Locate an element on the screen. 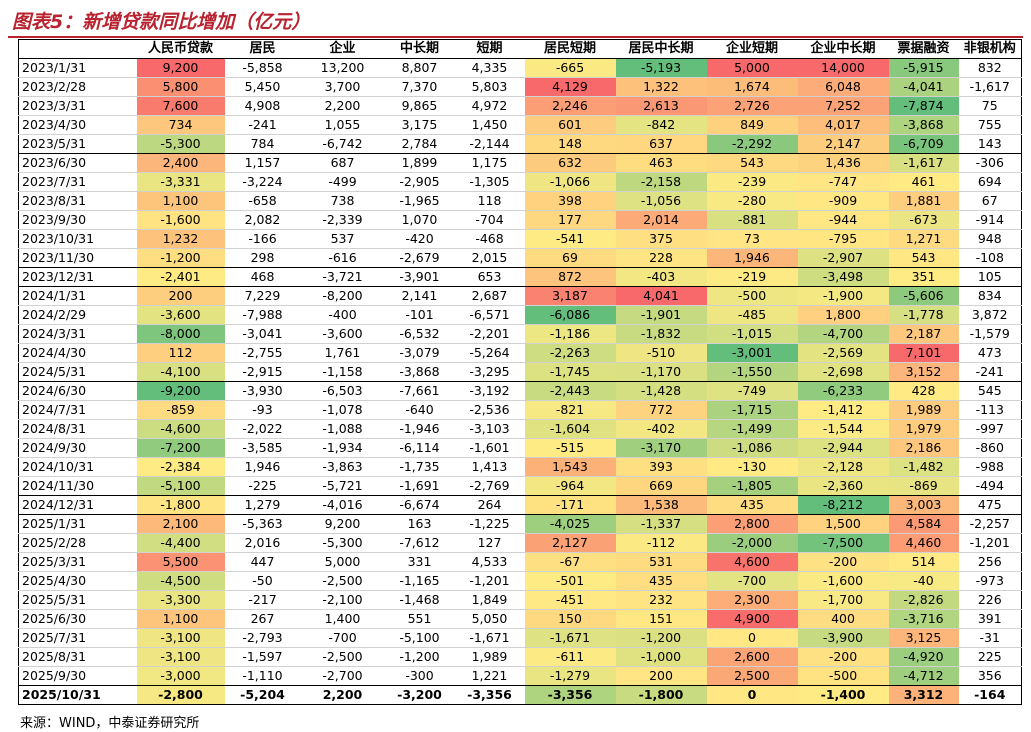 This screenshot has height=732, width=1031. value-cell: -914 is located at coordinates (990, 220).